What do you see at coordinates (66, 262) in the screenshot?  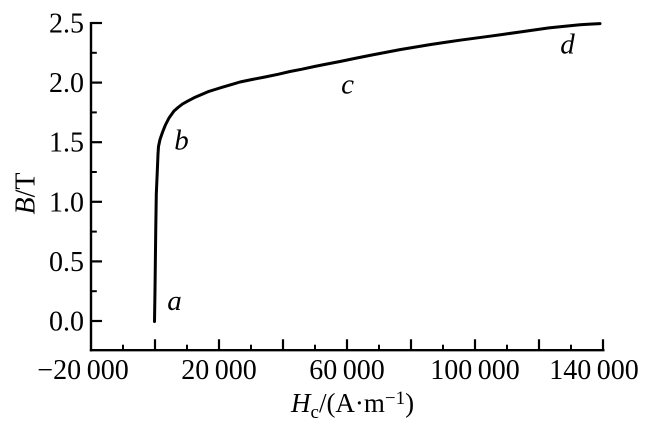 I see `svg-text: 0.5` at bounding box center [66, 262].